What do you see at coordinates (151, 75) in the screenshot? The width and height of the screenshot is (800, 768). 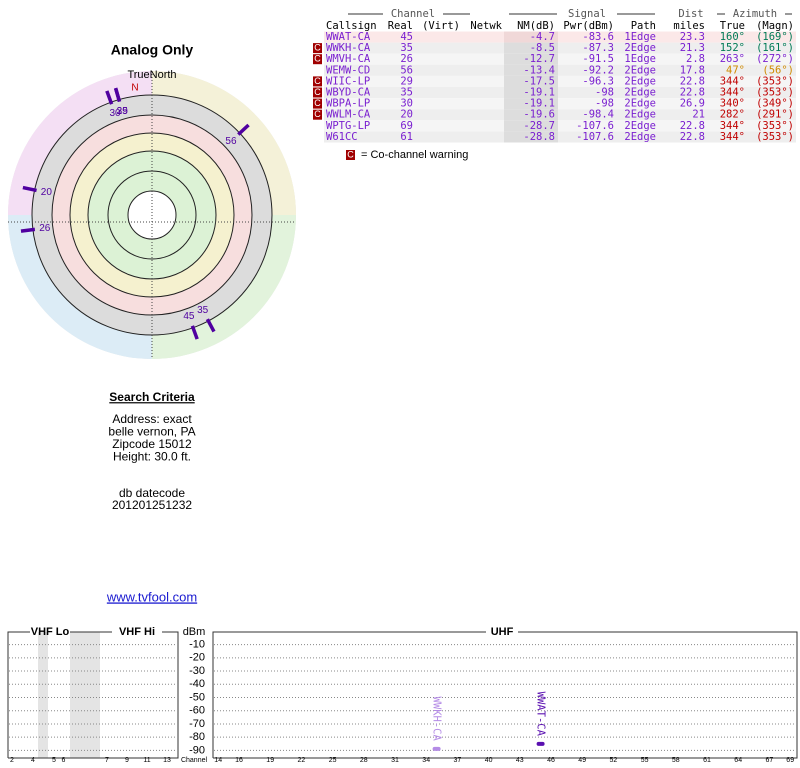 I see `north-label: TrueNorth` at bounding box center [151, 75].